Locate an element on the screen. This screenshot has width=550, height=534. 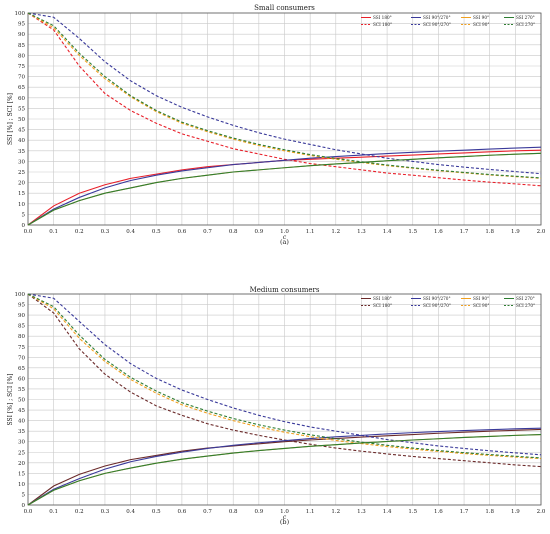
y-tick-label: 45 is located at coordinates (21, 131).